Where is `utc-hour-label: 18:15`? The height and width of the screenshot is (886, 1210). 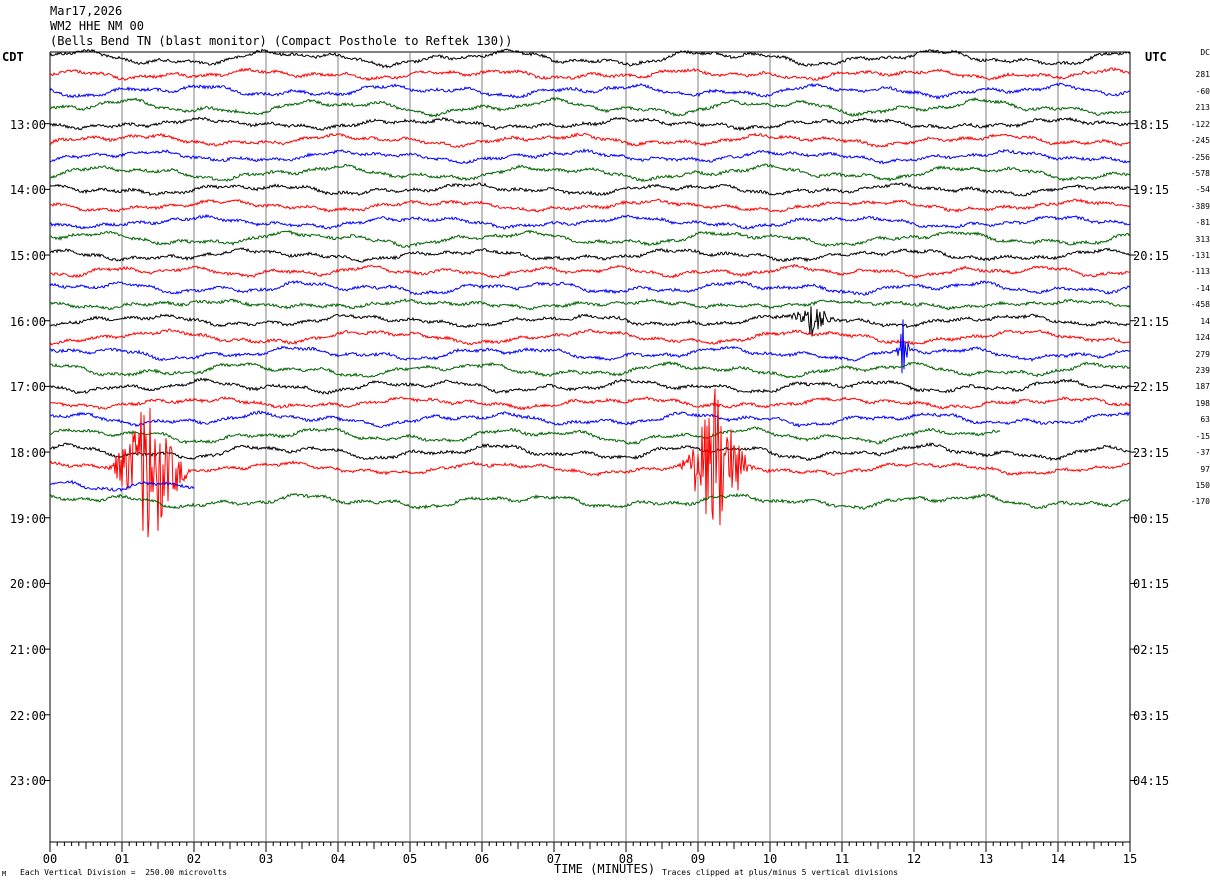 utc-hour-label: 18:15 is located at coordinates (1151, 124).